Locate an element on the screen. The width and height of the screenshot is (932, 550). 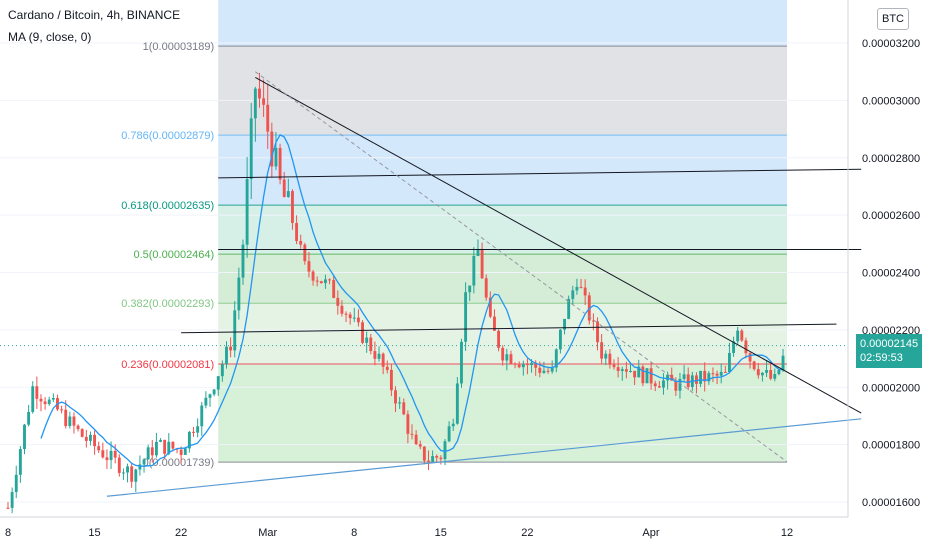
rising-support-line is located at coordinates (484, 457).